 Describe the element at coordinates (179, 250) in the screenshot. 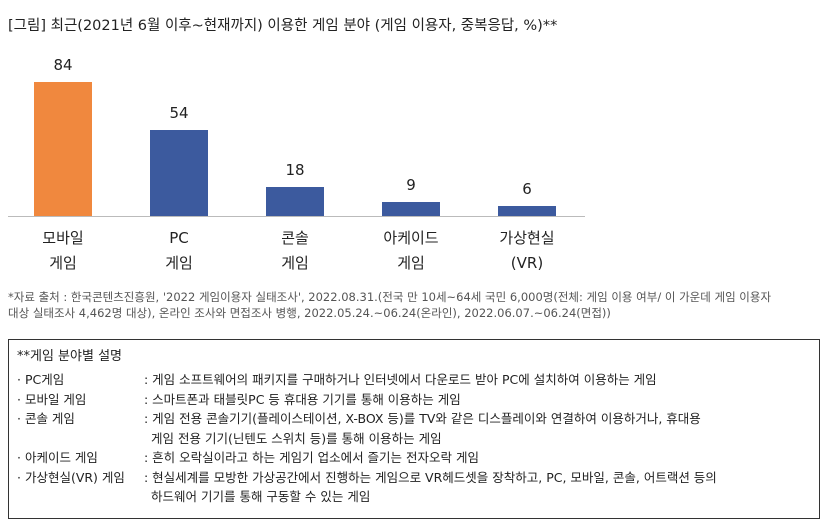

I see `x-tick-label: PC 게임` at that location.